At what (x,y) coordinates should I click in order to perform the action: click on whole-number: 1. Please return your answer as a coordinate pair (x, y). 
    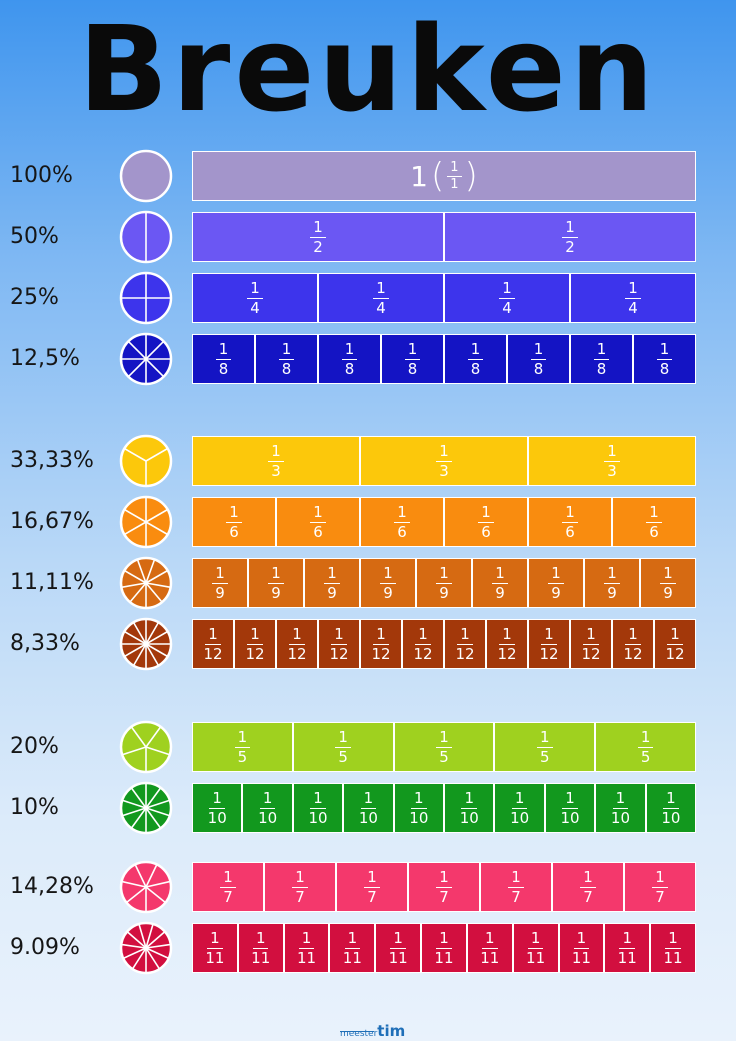
    Looking at the image, I should click on (419, 176).